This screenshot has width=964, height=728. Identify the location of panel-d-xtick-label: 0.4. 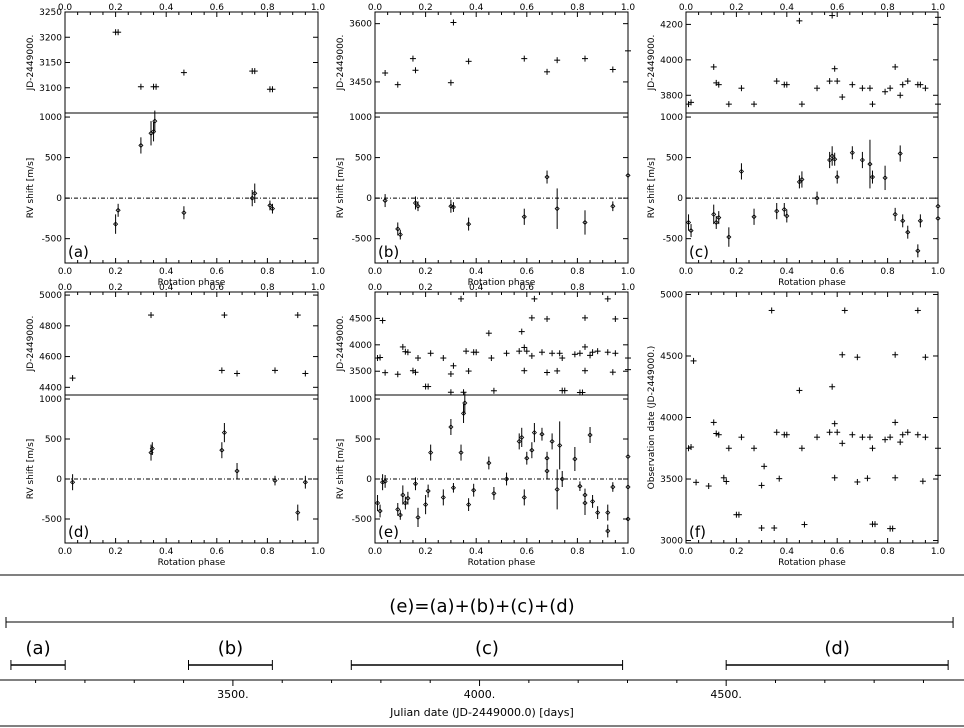
(166, 552).